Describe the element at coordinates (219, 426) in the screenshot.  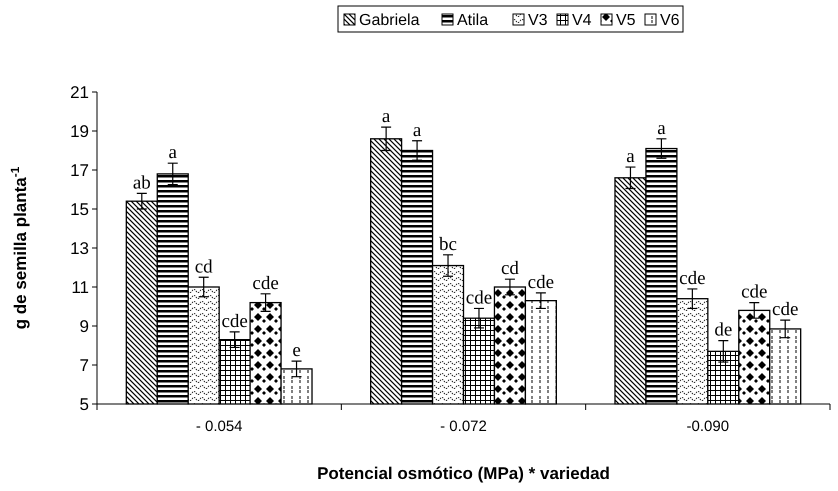
I see `x-tick-label: - 0.054` at that location.